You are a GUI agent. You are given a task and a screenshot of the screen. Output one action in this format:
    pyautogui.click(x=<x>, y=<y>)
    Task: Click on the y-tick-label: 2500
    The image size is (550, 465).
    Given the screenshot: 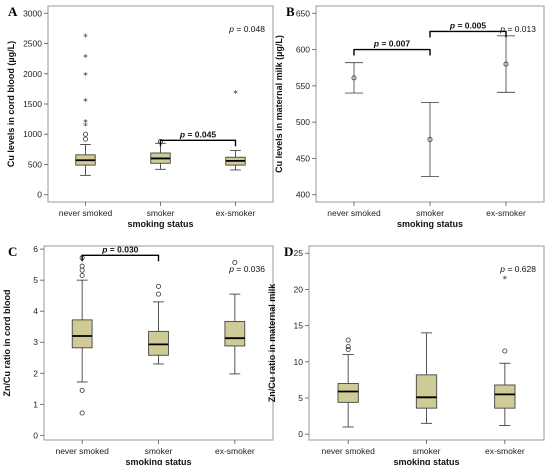 What is the action you would take?
    pyautogui.click(x=32, y=44)
    